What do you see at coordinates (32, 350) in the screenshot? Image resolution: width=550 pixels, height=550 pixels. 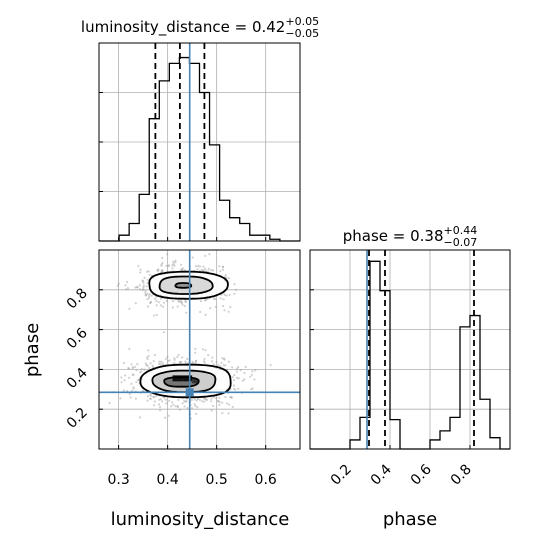 I see `ylabel-phase: phase` at bounding box center [32, 350].